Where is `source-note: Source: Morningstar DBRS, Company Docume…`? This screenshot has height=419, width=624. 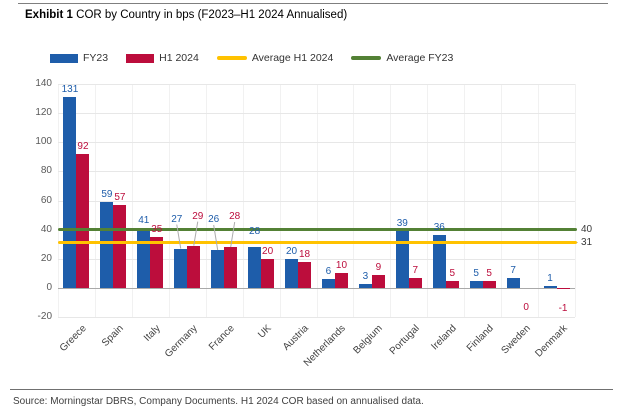 source-note: Source: Morningstar DBRS, Company Docume… is located at coordinates (218, 401).